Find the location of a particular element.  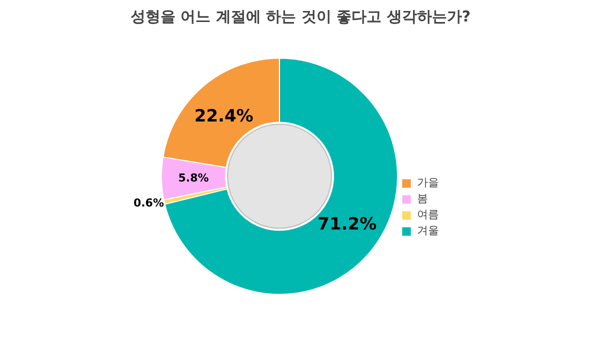

data-label: 71.2% is located at coordinates (347, 224).